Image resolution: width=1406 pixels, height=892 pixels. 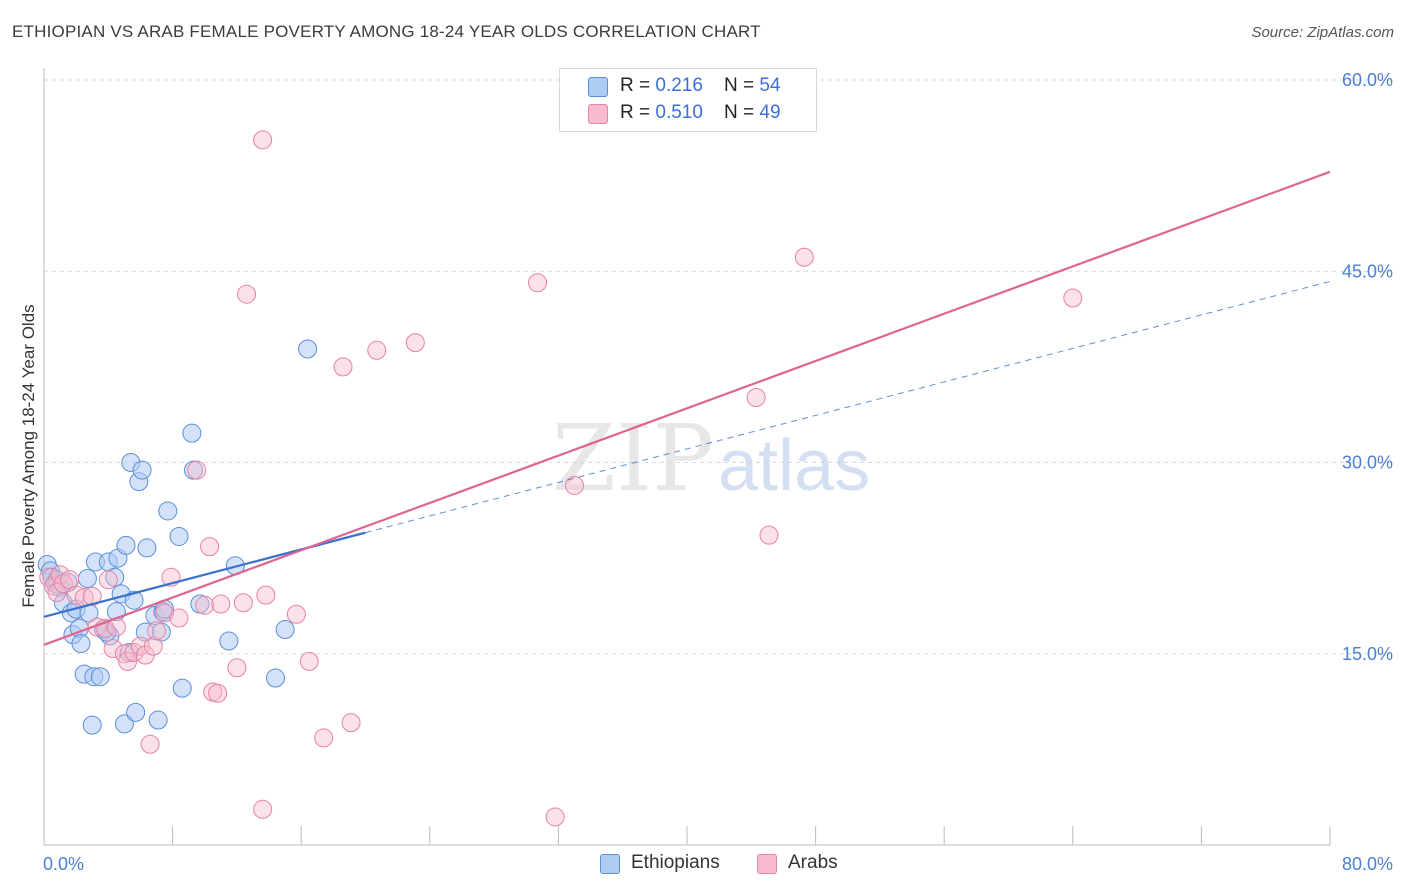 I want to click on bottom-legend-label-arabs: Arabs, so click(x=813, y=862).